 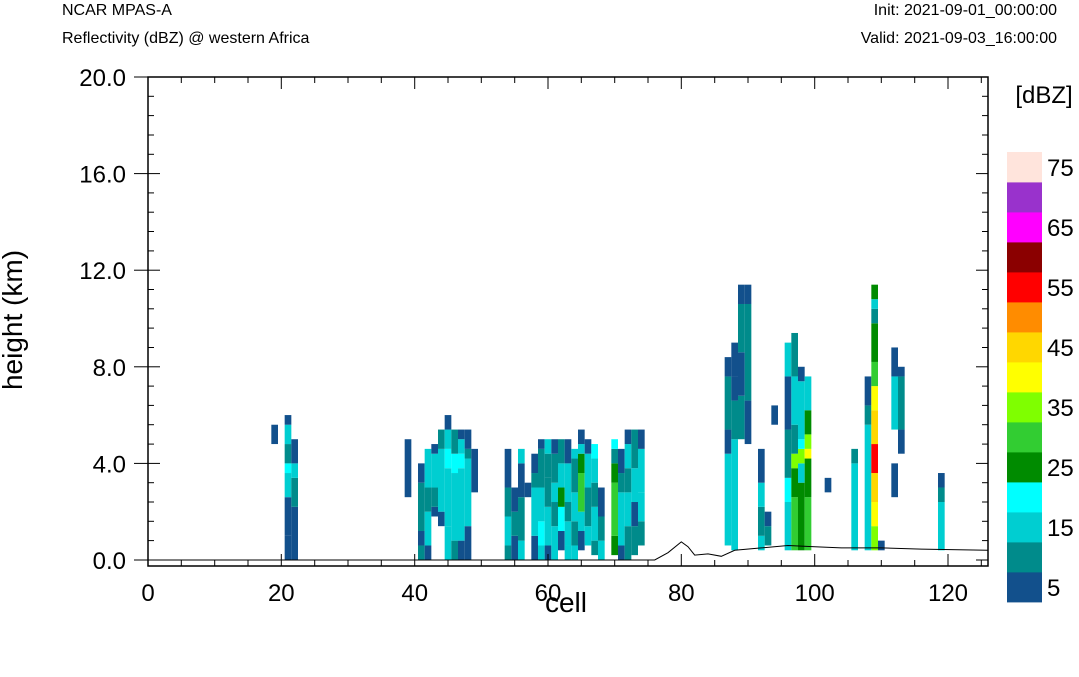 I want to click on chart-title: NCAR MPAS-A, so click(x=117, y=10).